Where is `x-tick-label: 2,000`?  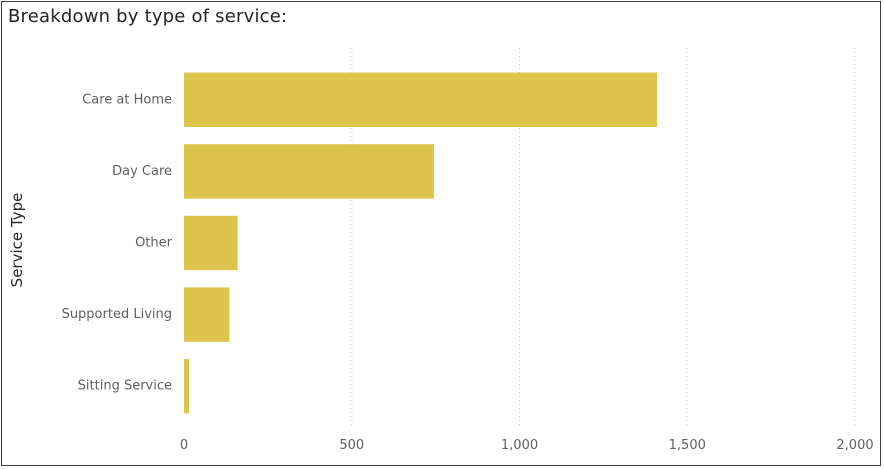 x-tick-label: 2,000 is located at coordinates (854, 445).